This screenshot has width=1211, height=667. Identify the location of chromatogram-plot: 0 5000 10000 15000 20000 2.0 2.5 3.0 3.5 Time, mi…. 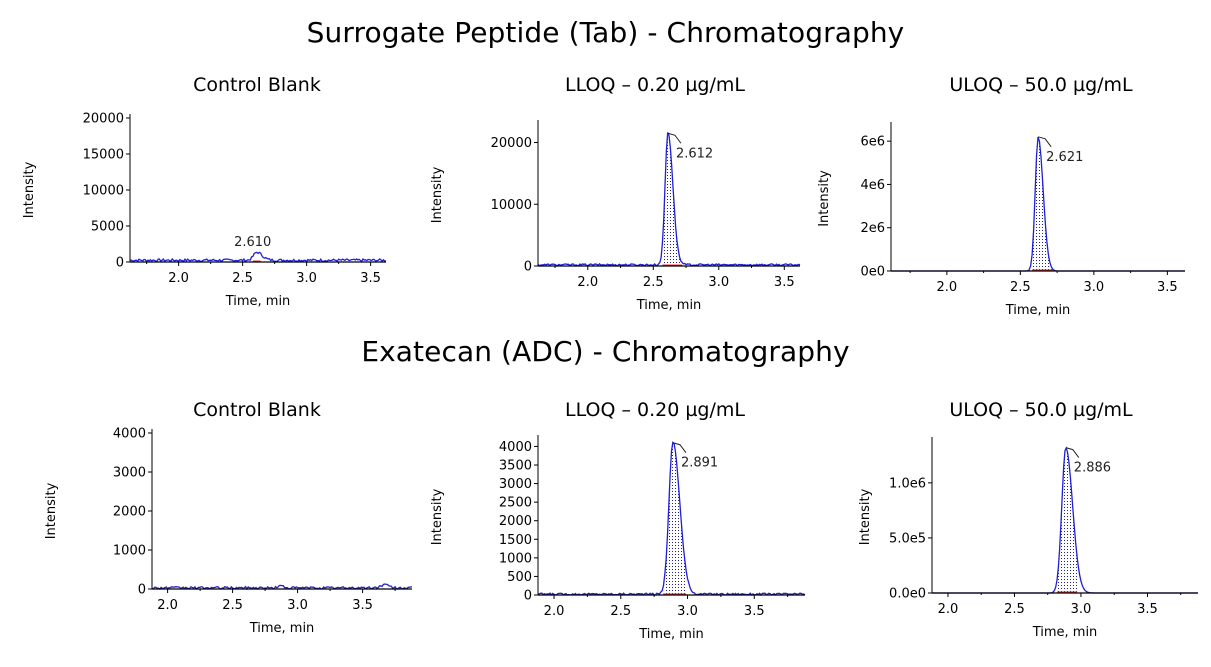
(204, 210).